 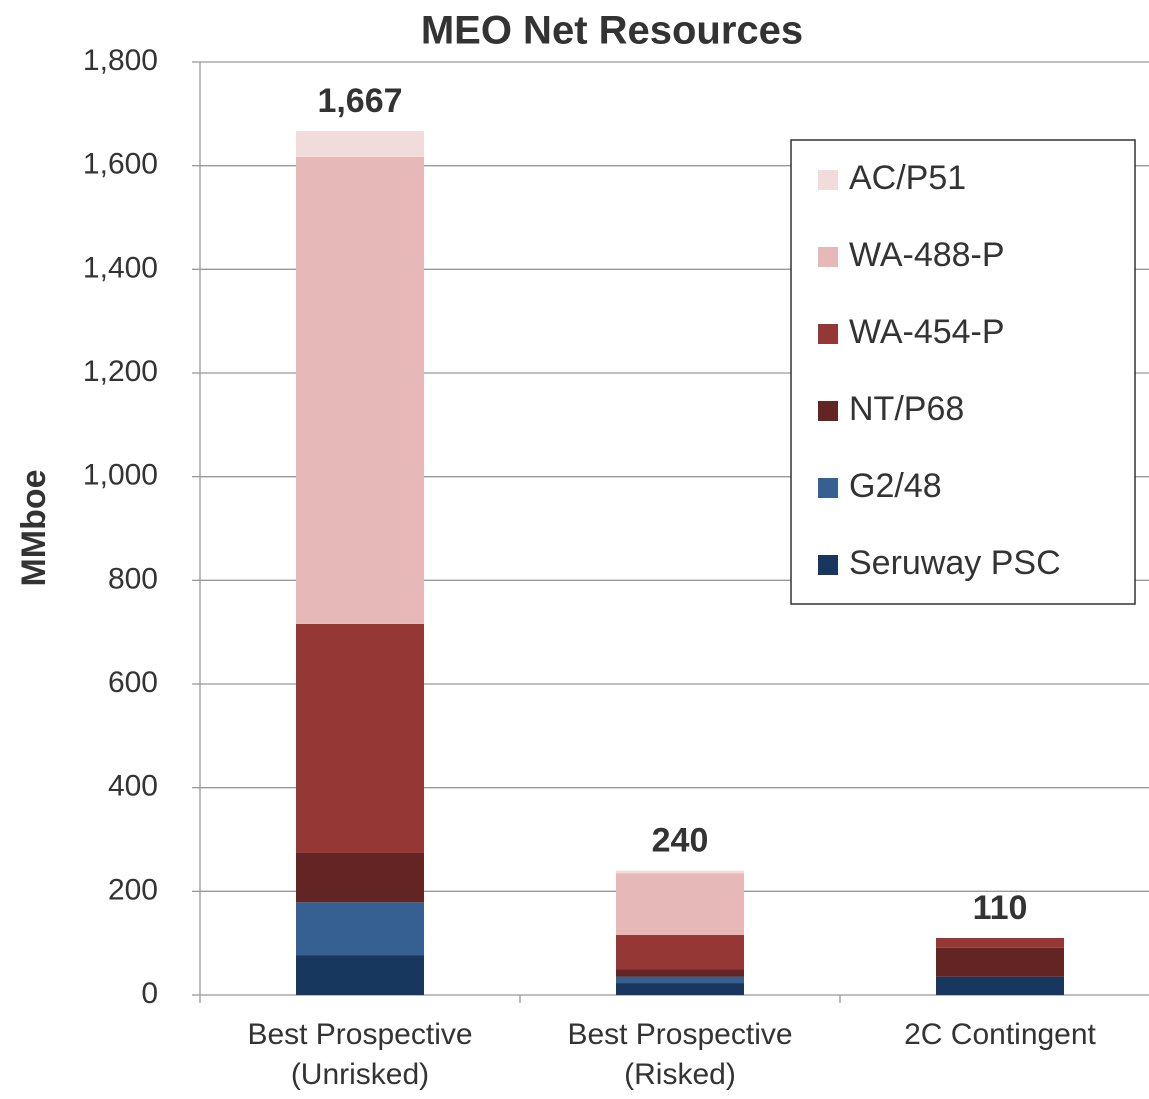 What do you see at coordinates (1000, 1034) in the screenshot?
I see `x-tick-label: 2C Contingent` at bounding box center [1000, 1034].